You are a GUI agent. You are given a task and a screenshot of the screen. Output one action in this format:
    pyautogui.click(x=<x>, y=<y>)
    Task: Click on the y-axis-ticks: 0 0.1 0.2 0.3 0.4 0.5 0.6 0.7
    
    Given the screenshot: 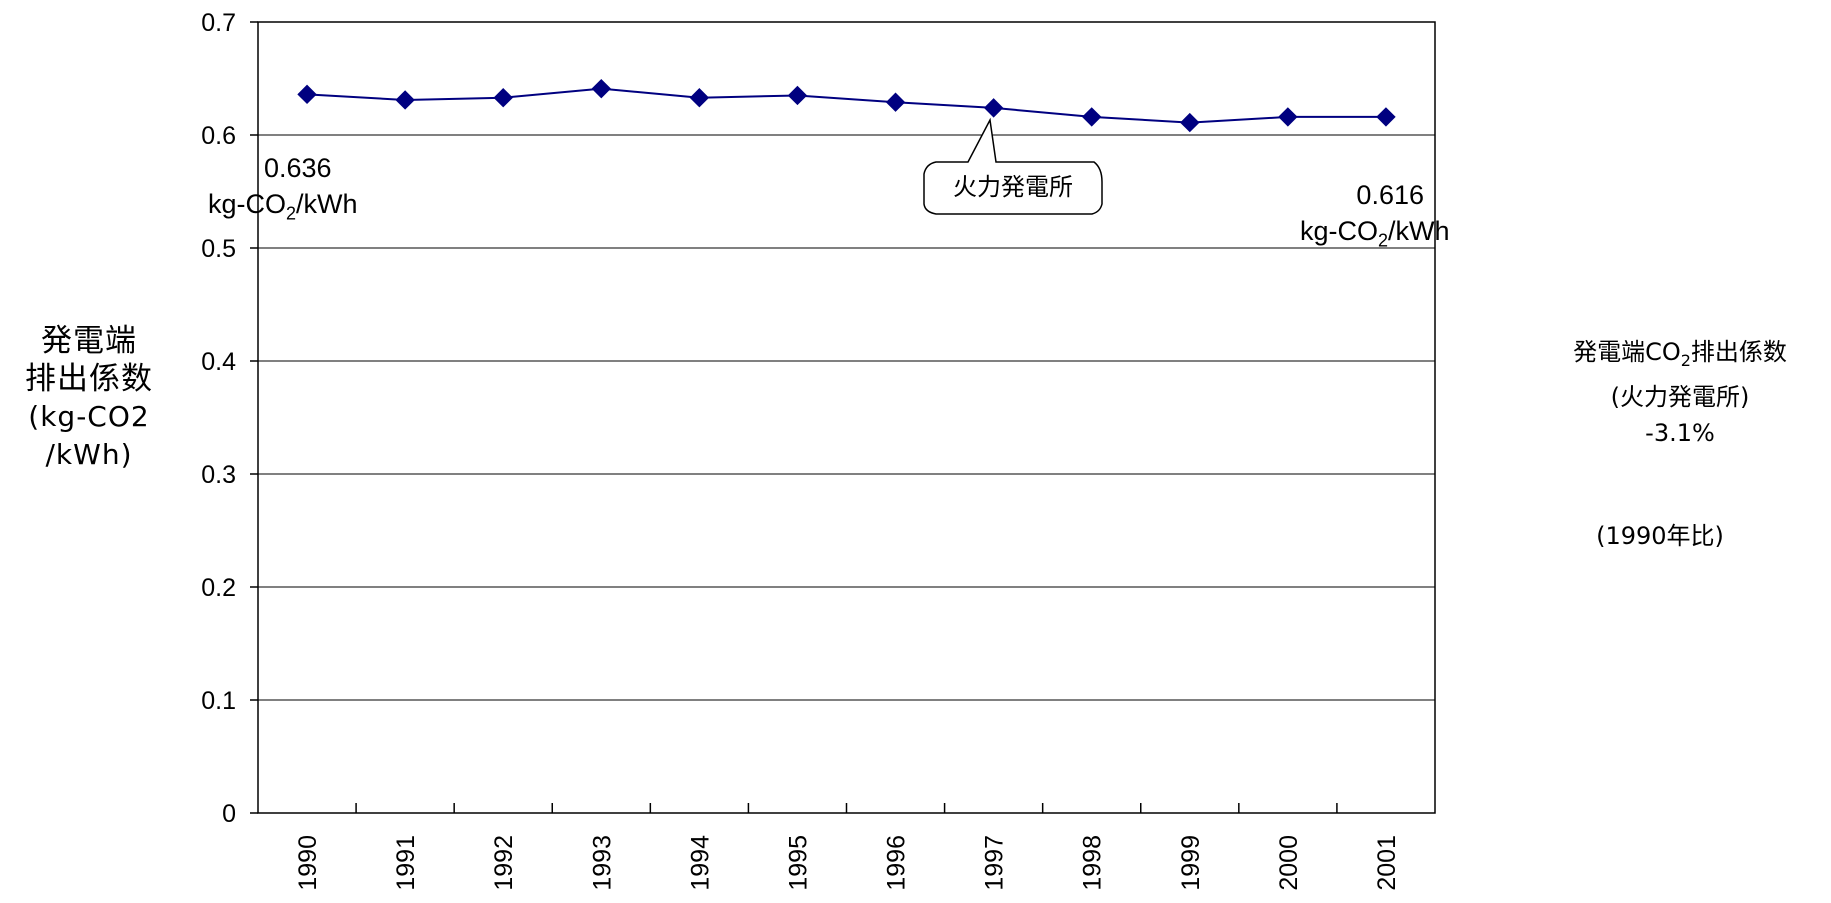 What is the action you would take?
    pyautogui.click(x=229, y=418)
    